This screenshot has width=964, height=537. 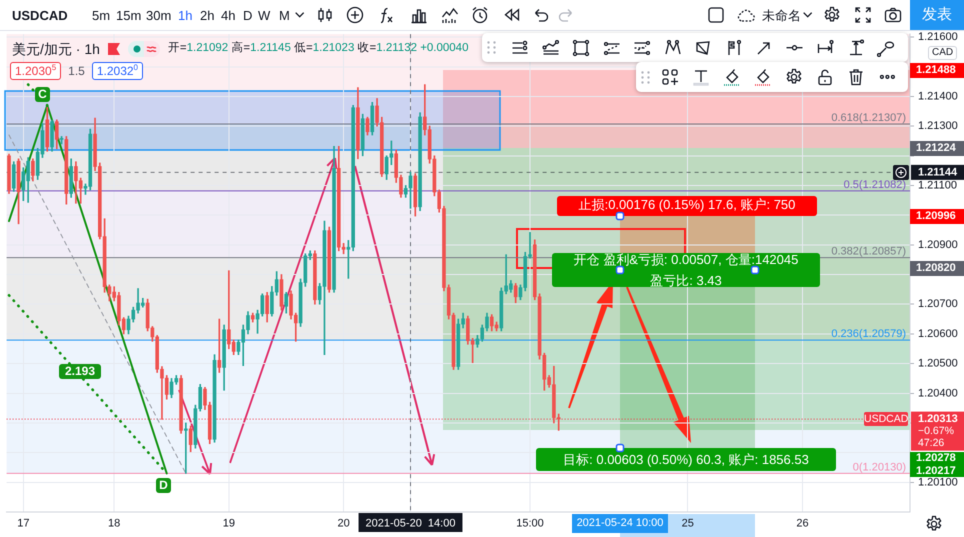 What do you see at coordinates (868, 118) in the screenshot?
I see `ref-line-label: 0.618(1.21307)` at bounding box center [868, 118].